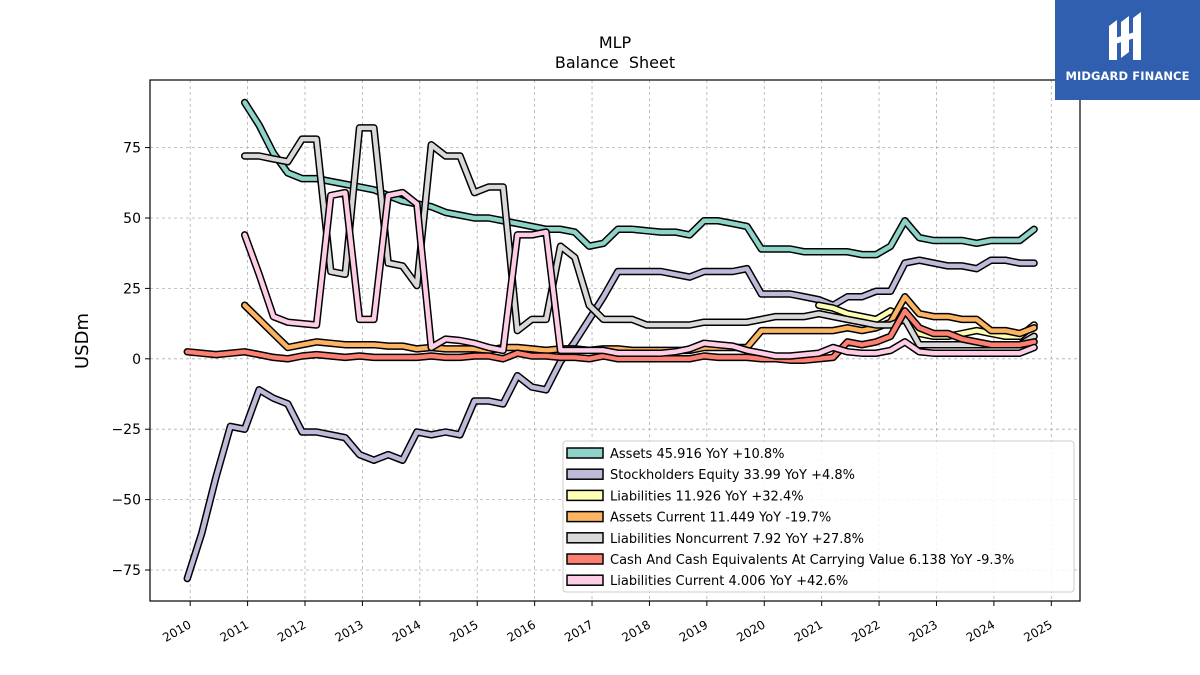  I want to click on x-tick-label: 2011, so click(234, 630).